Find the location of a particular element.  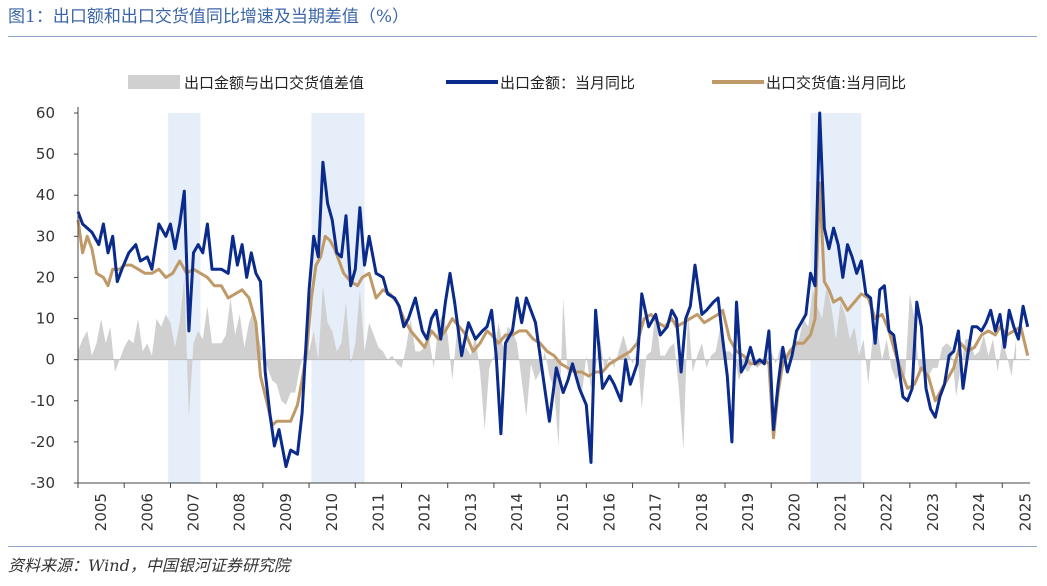

y-tick-label: 40 is located at coordinates (45, 195).